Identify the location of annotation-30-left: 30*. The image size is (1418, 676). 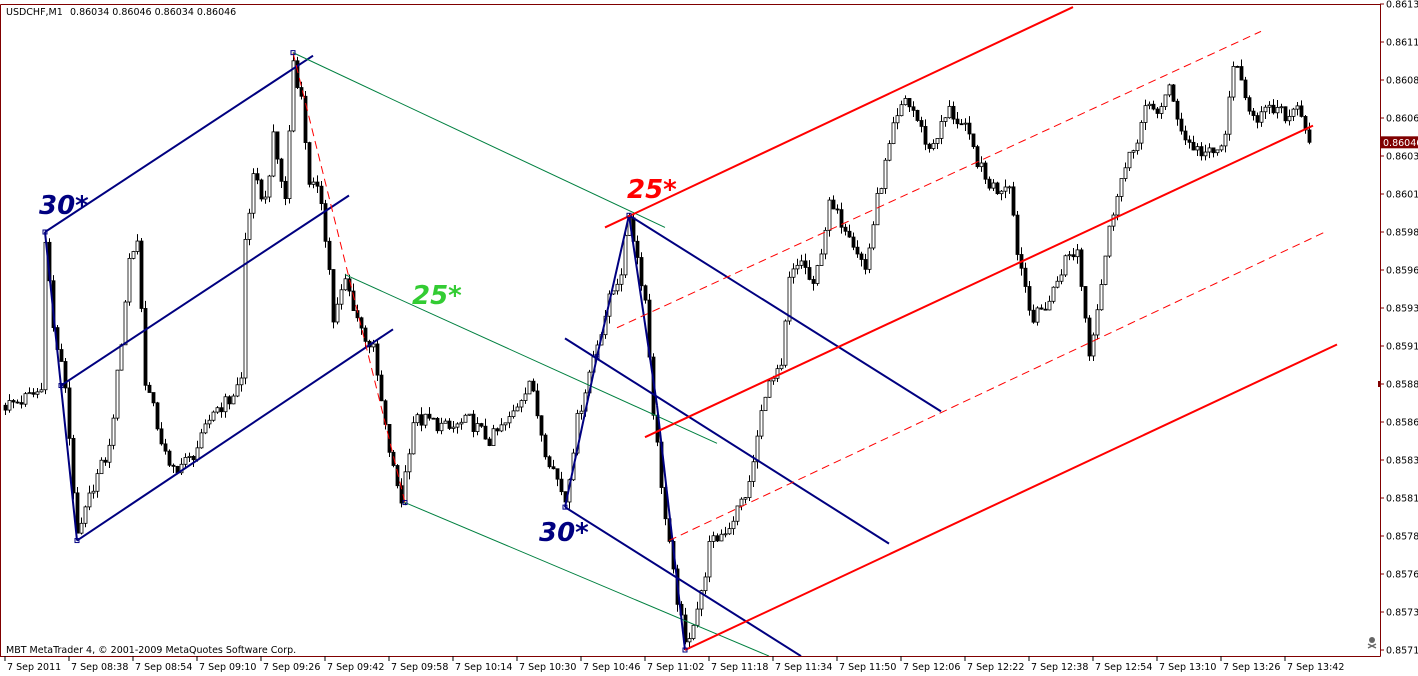
(64, 206).